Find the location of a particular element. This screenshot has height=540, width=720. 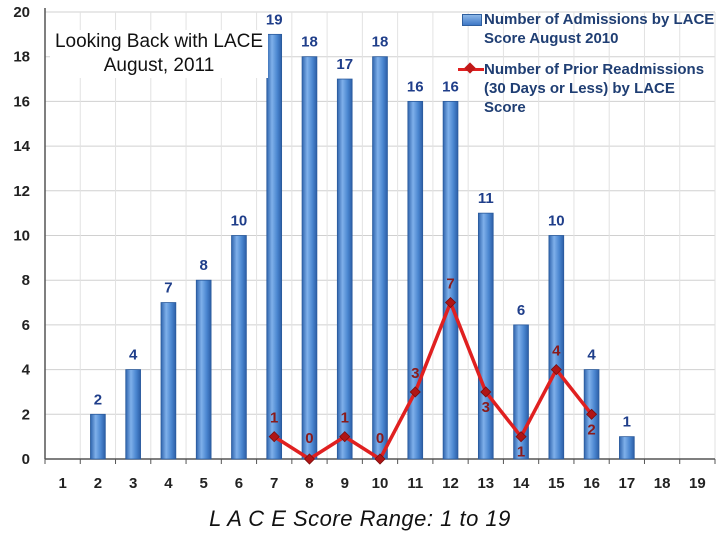

bar-value-label-4: 7 is located at coordinates (168, 288).